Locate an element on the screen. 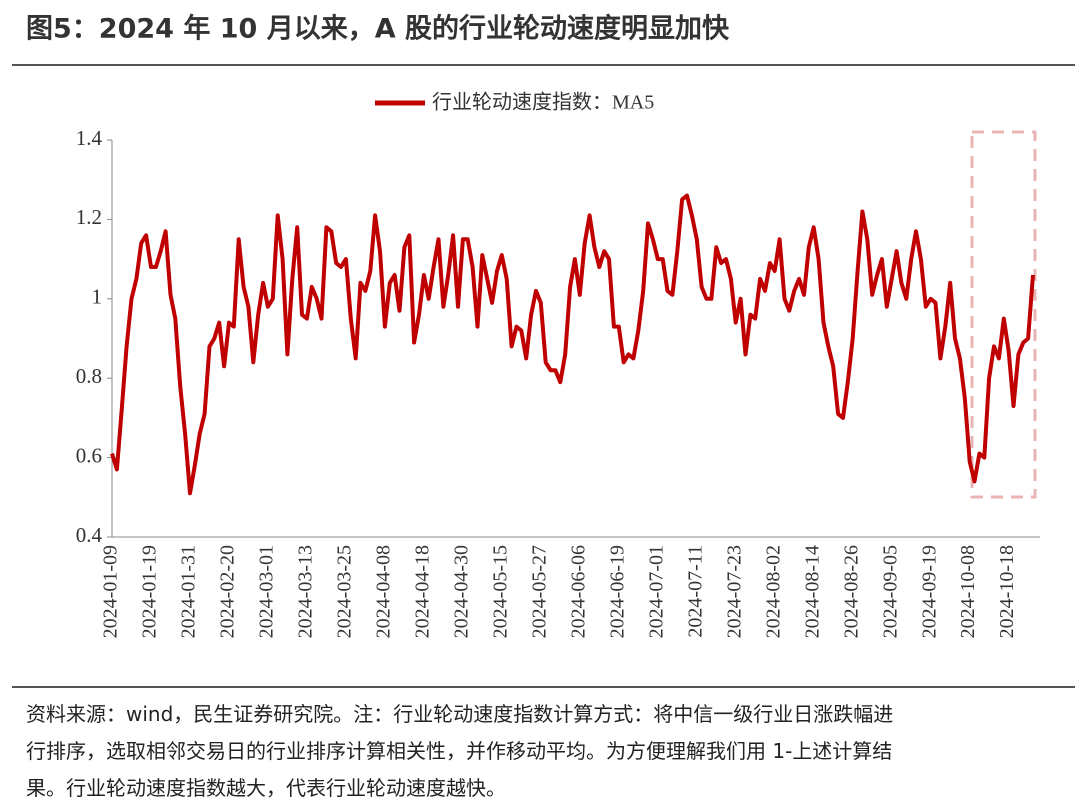  x-tick-label: 2024-09-19 is located at coordinates (929, 591).